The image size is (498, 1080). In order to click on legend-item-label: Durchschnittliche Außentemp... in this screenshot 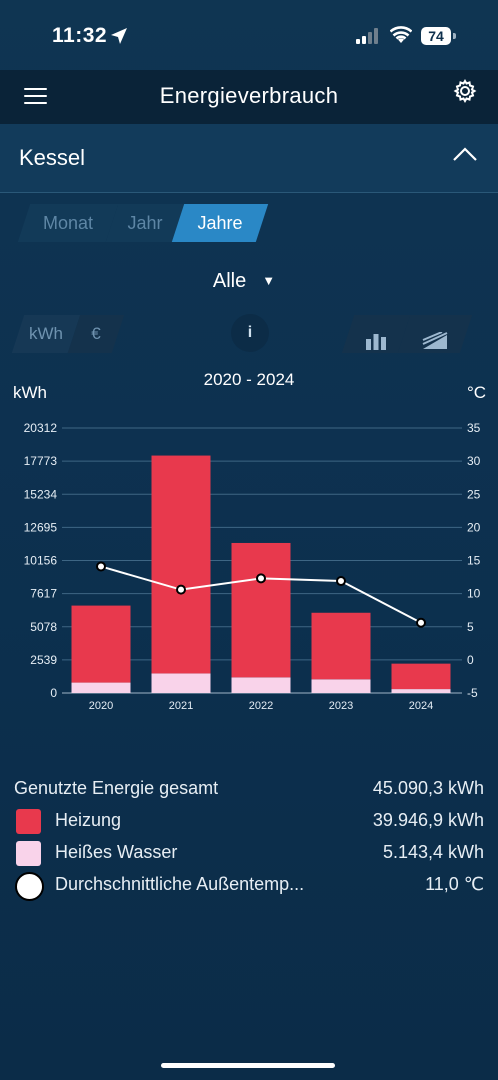, I will do `click(180, 884)`.